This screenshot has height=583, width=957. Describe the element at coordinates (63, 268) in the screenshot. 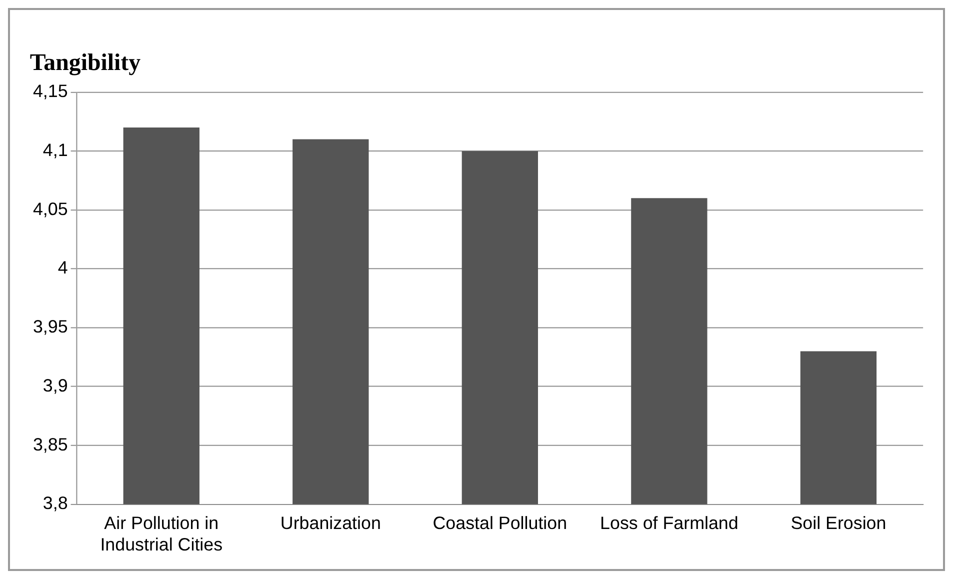

I see `y-tick-label: 4` at that location.